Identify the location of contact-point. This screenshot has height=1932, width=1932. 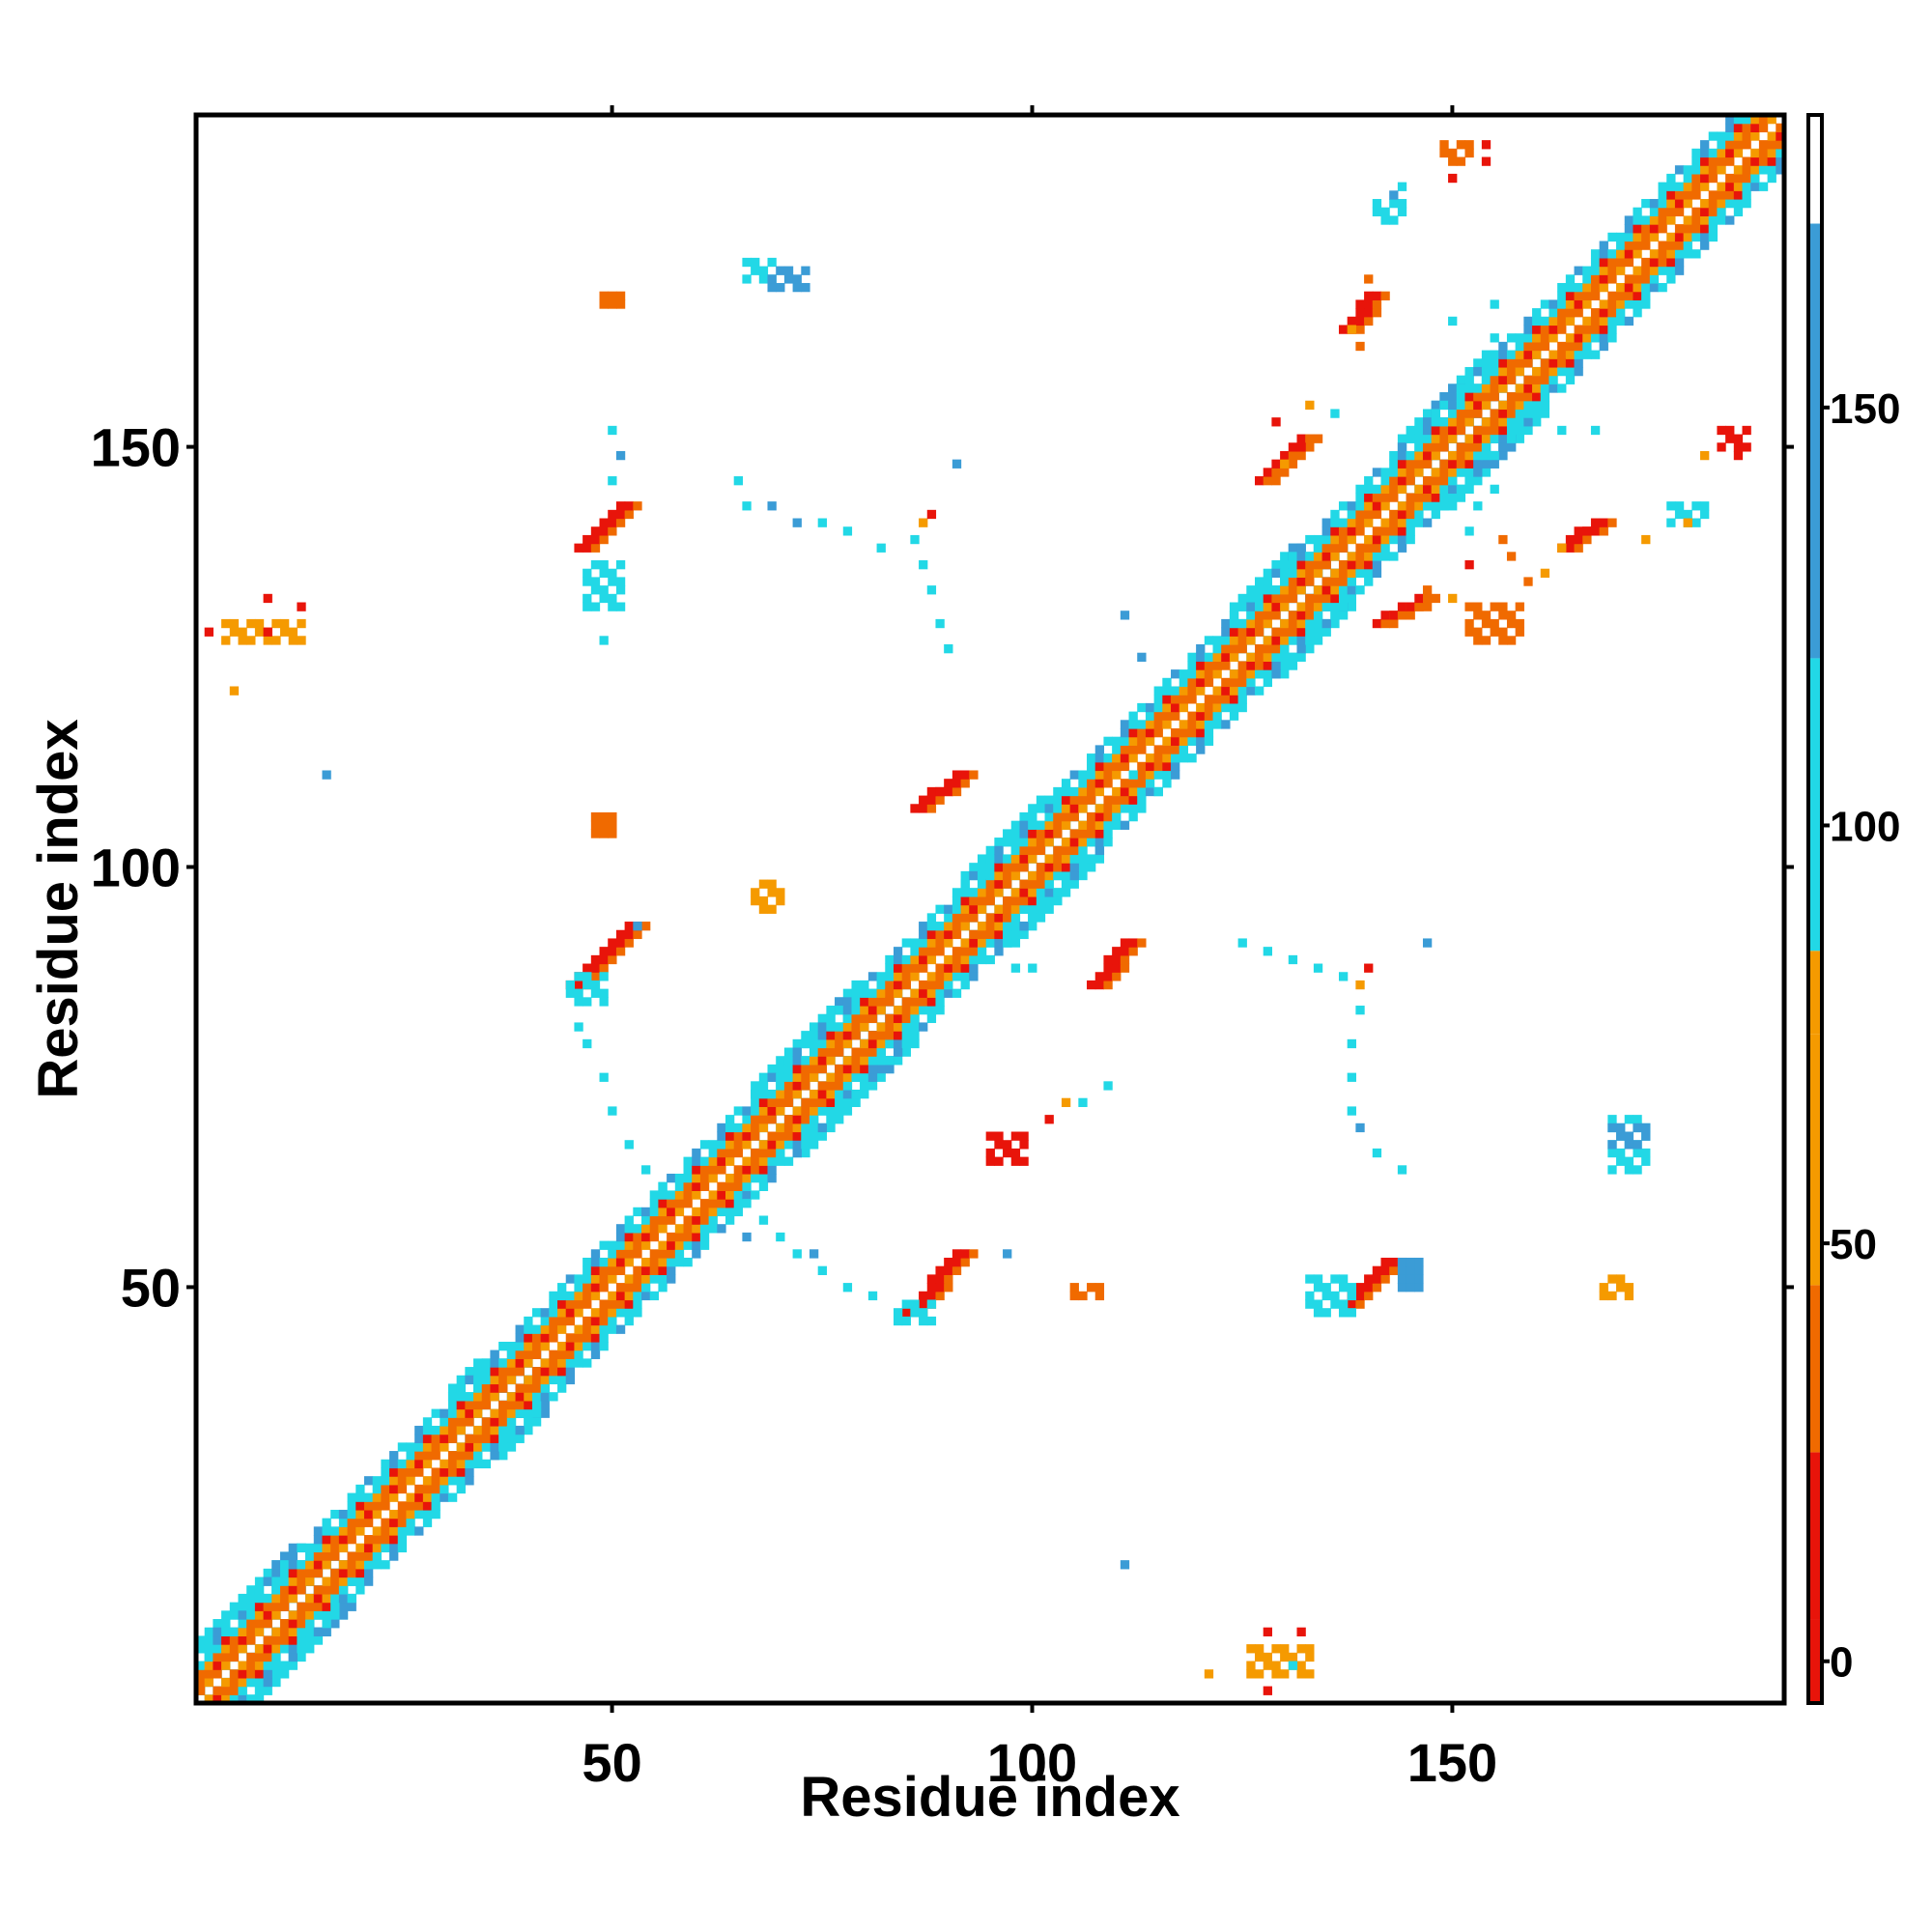
(1360, 1011).